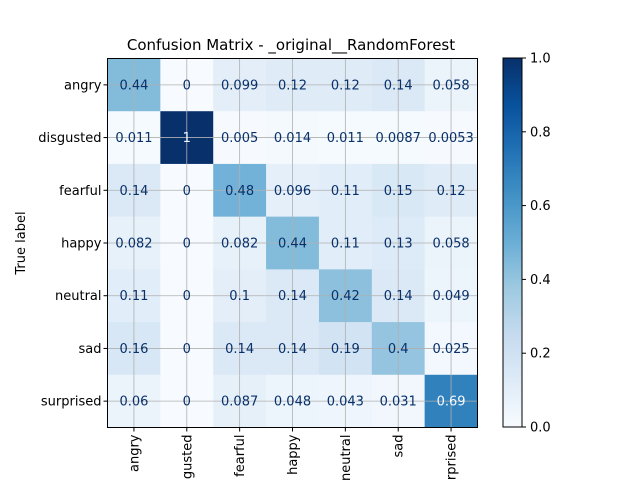  What do you see at coordinates (540, 280) in the screenshot?
I see `colorbar-tick-label: 0.4` at bounding box center [540, 280].